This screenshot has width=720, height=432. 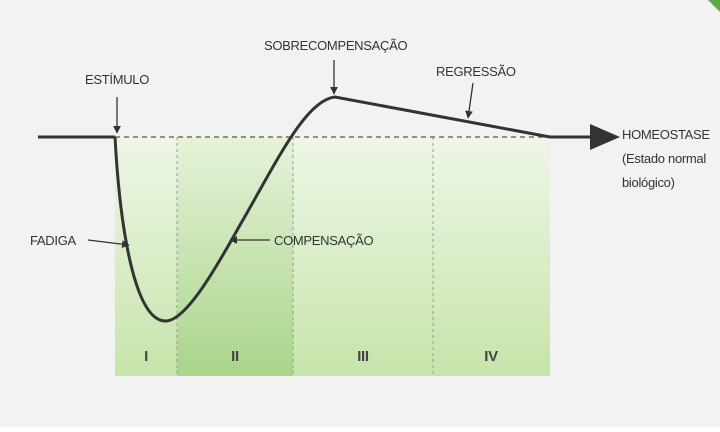 I want to click on corner, so click(x=714, y=6).